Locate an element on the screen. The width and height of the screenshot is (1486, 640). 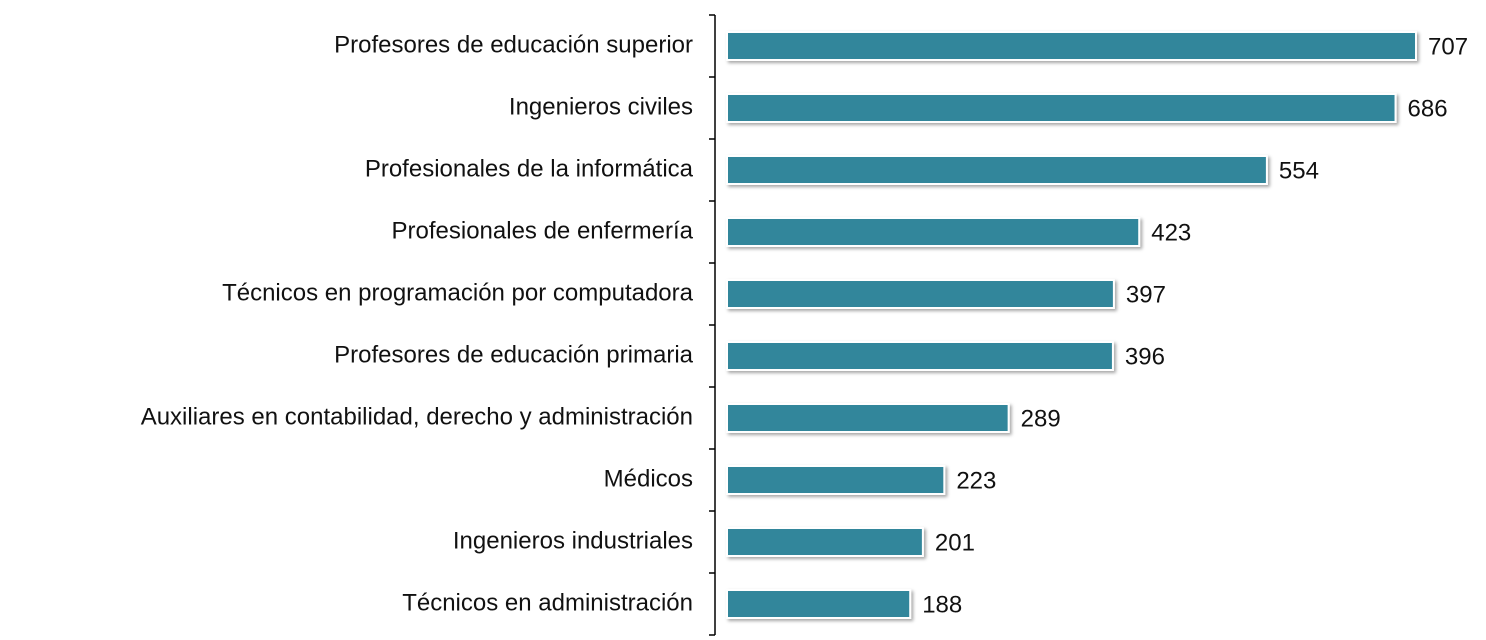
value-label: 201 is located at coordinates (955, 542).